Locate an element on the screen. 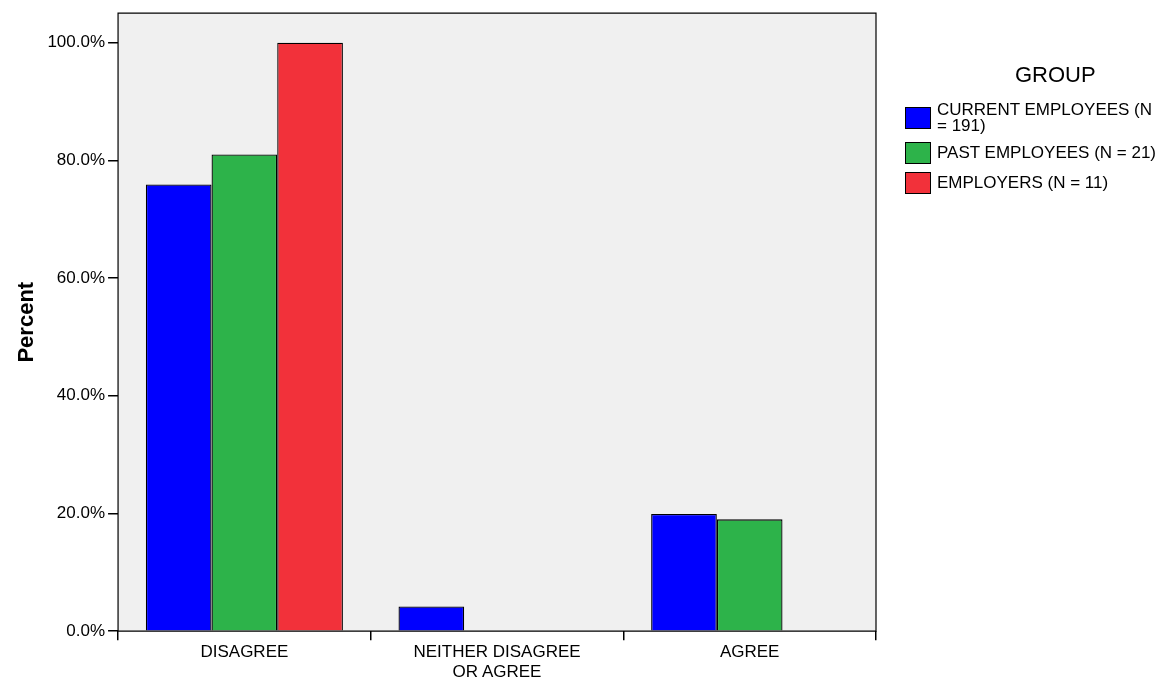 This screenshot has height=689, width=1164. legend-title: GROUP is located at coordinates (1056, 75).